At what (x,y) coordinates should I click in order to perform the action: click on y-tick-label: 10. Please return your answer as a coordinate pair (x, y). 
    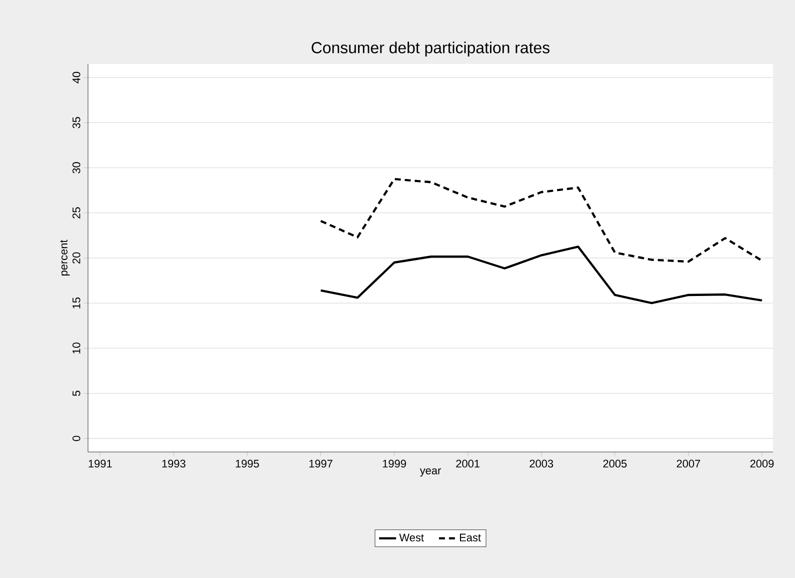
    Looking at the image, I should click on (76, 348).